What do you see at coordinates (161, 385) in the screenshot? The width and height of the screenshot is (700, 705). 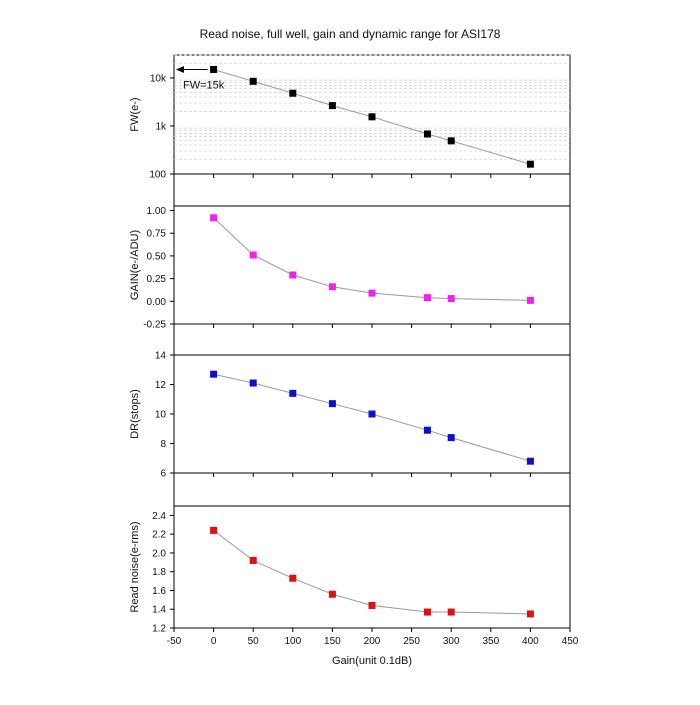 I see `y-tick-label: 12` at bounding box center [161, 385].